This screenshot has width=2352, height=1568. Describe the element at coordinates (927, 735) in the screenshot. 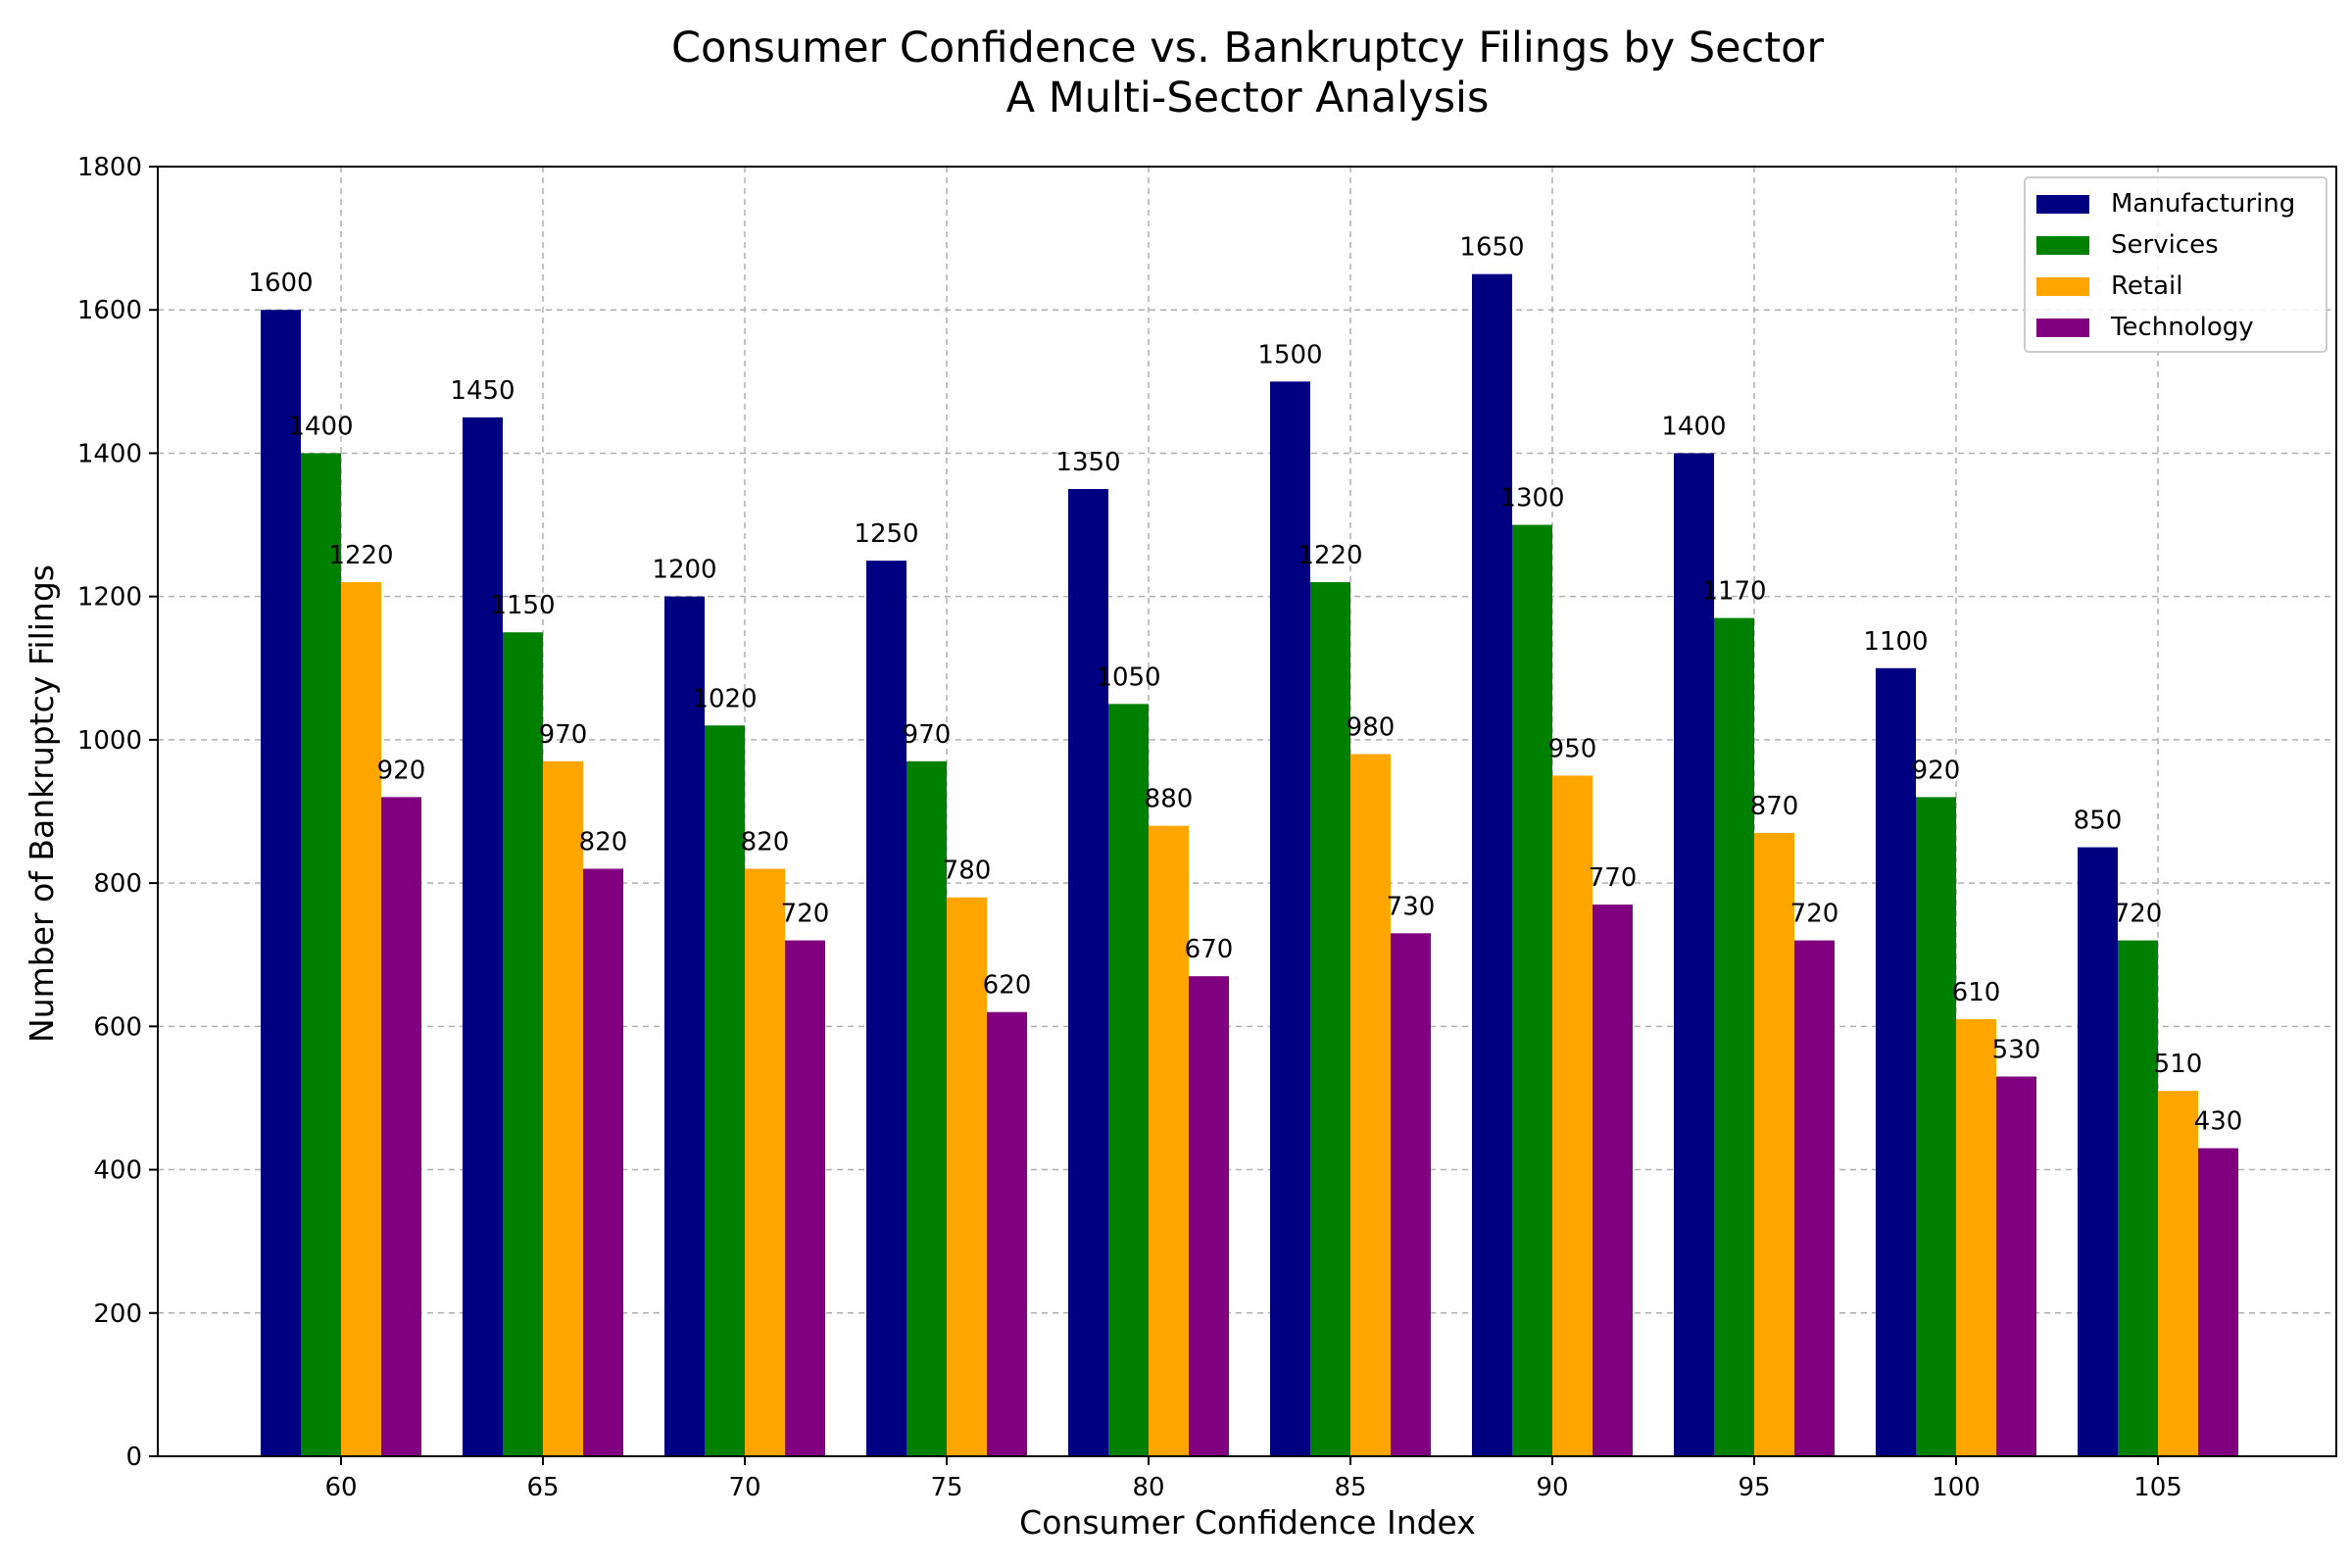

I see `bar-value-label: 970` at that location.